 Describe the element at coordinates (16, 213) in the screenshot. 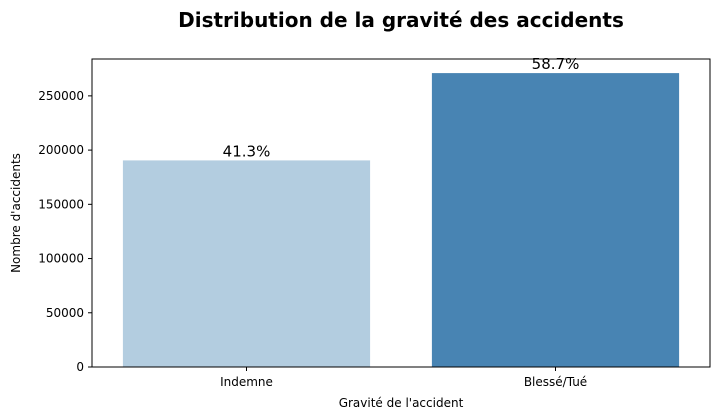

I see `y-axis-label: Nombre d'accidents` at that location.